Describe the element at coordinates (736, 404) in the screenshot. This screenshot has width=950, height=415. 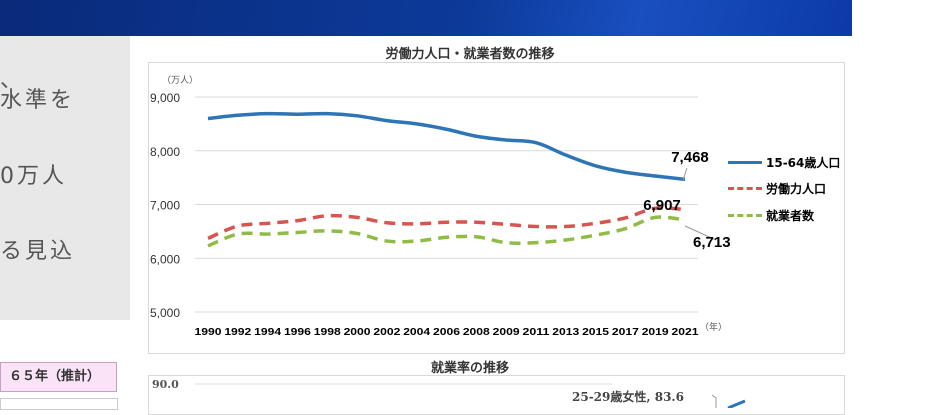
I see `chart2-series-line` at that location.